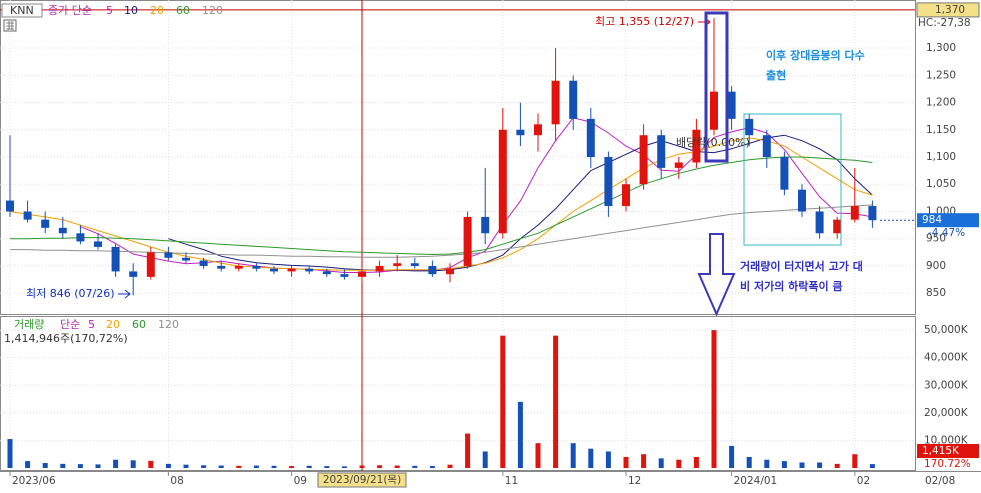 The width and height of the screenshot is (981, 493). I want to click on x-tick-label: 09, so click(300, 481).